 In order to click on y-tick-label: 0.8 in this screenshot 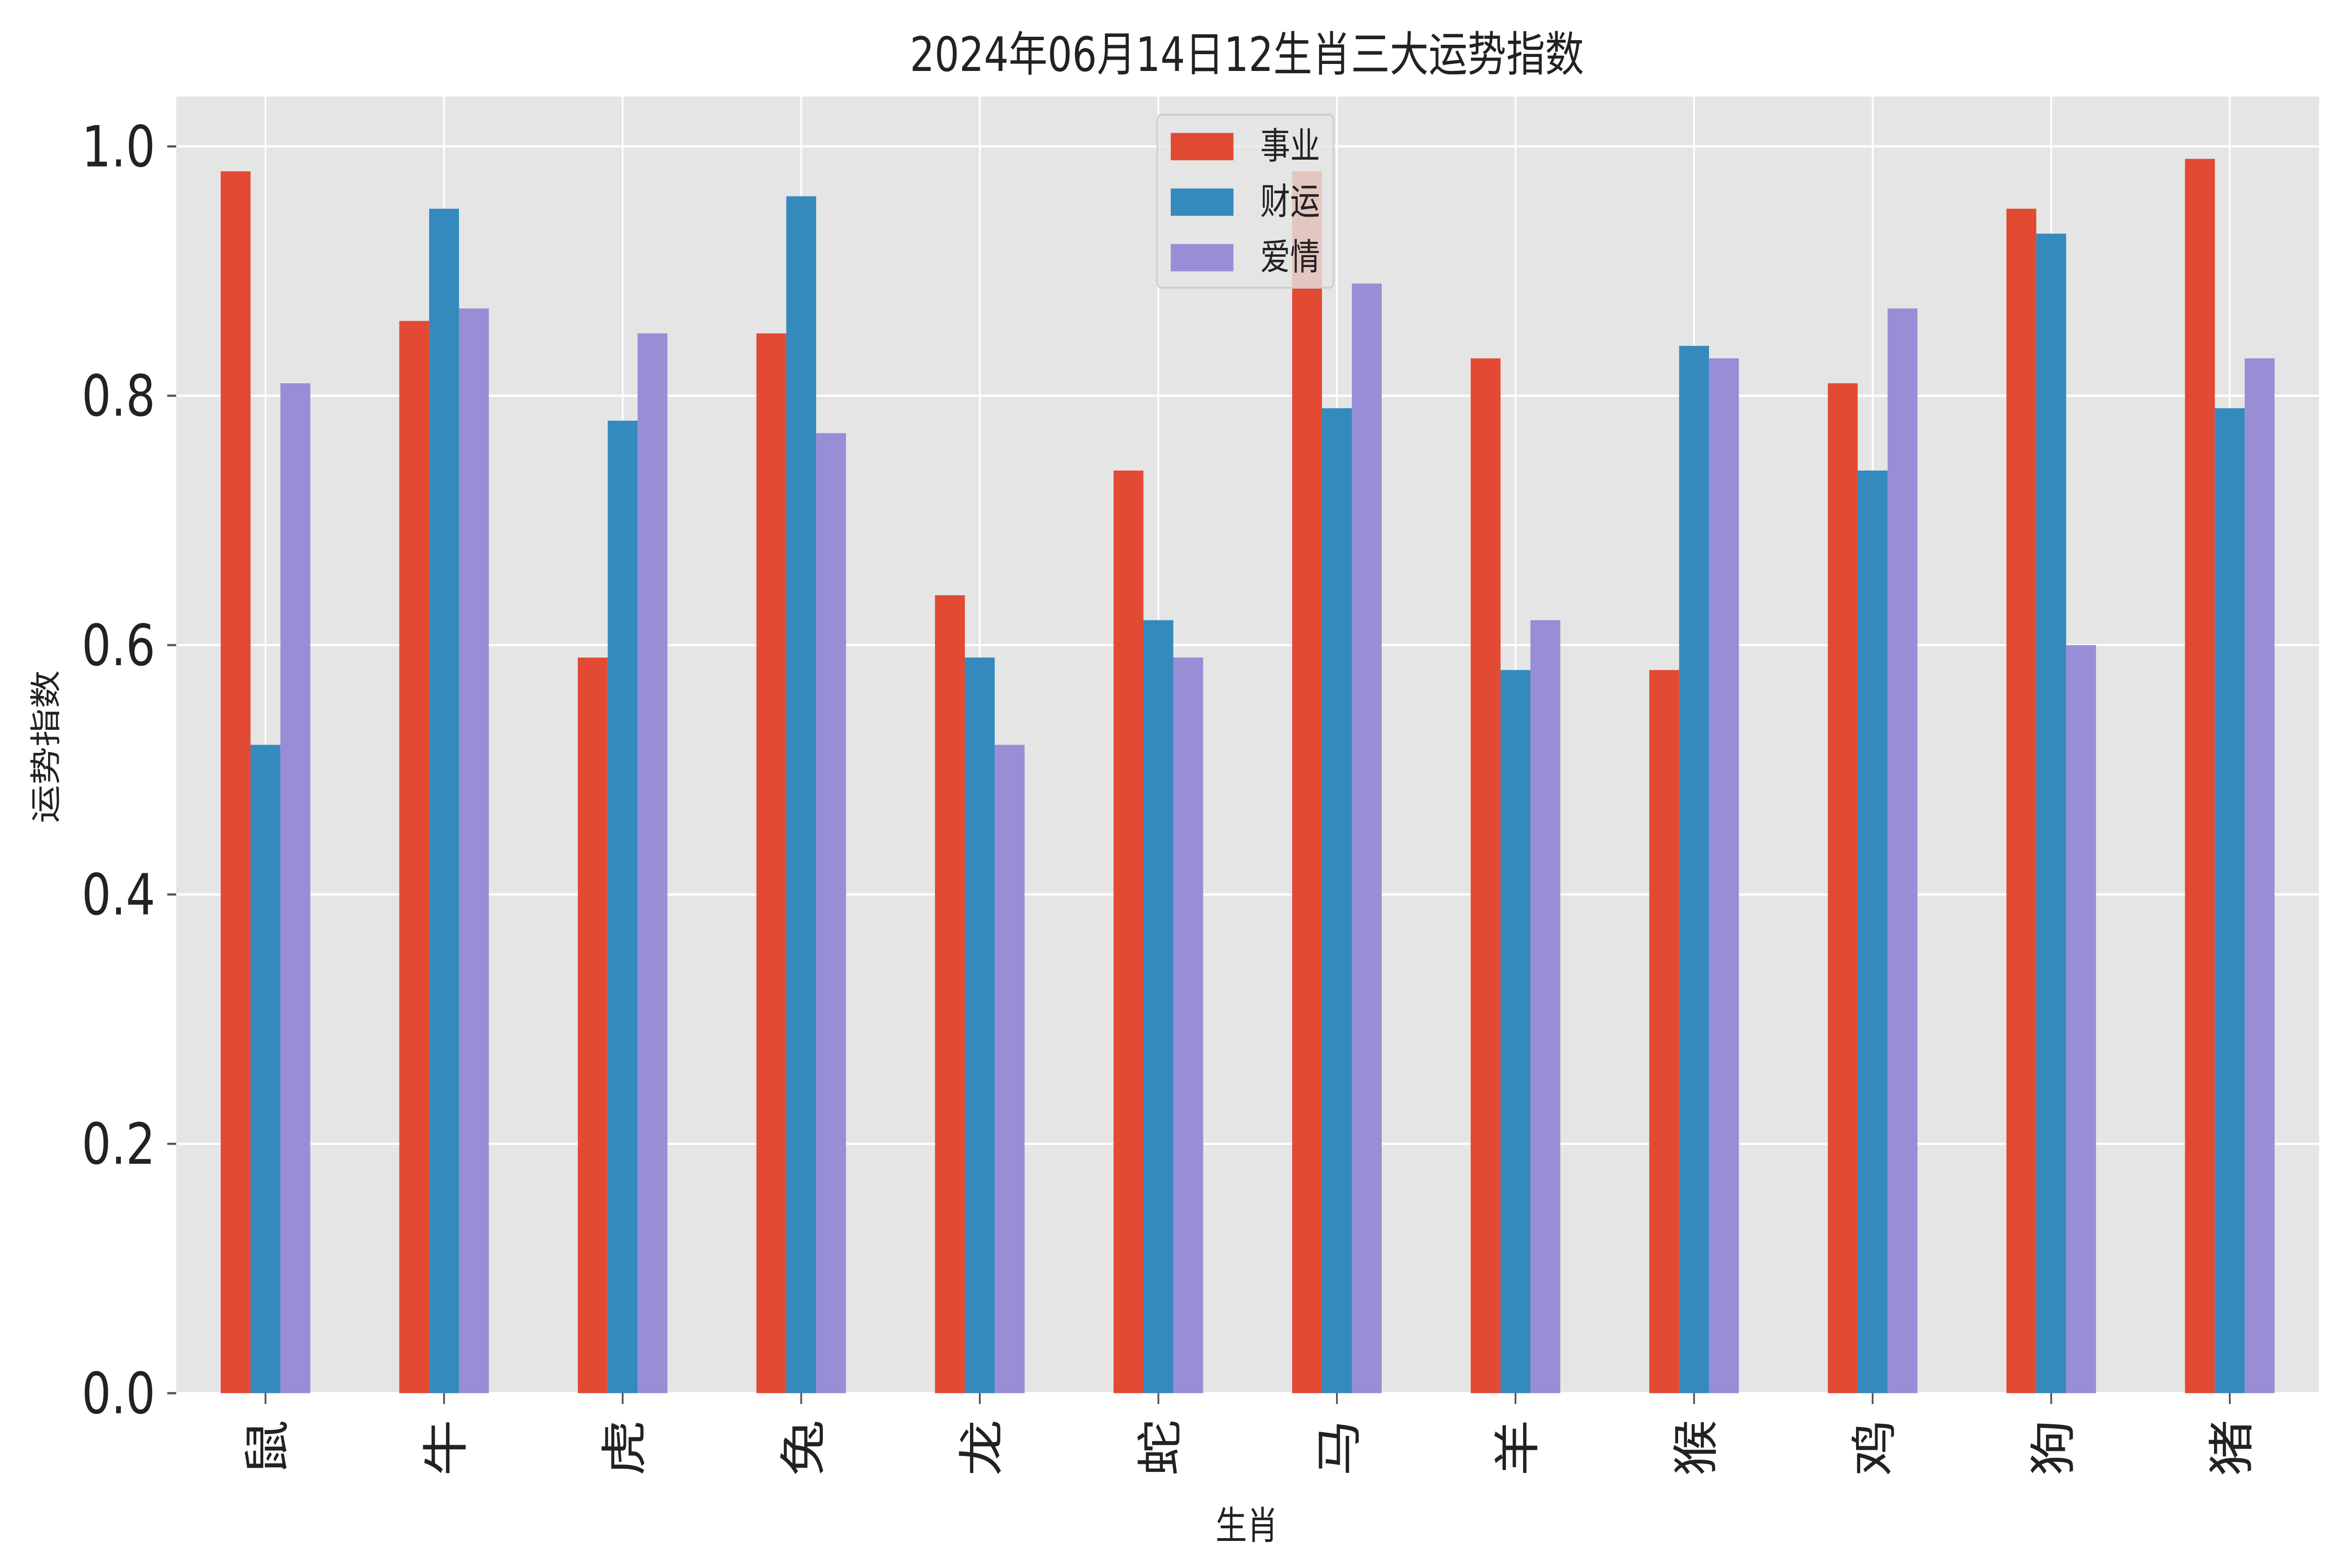, I will do `click(118, 396)`.